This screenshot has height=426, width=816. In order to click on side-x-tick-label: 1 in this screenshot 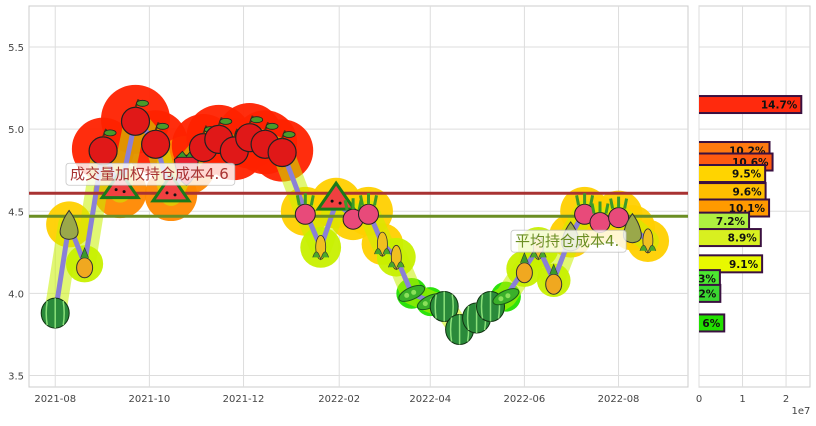, I will do `click(742, 399)`.